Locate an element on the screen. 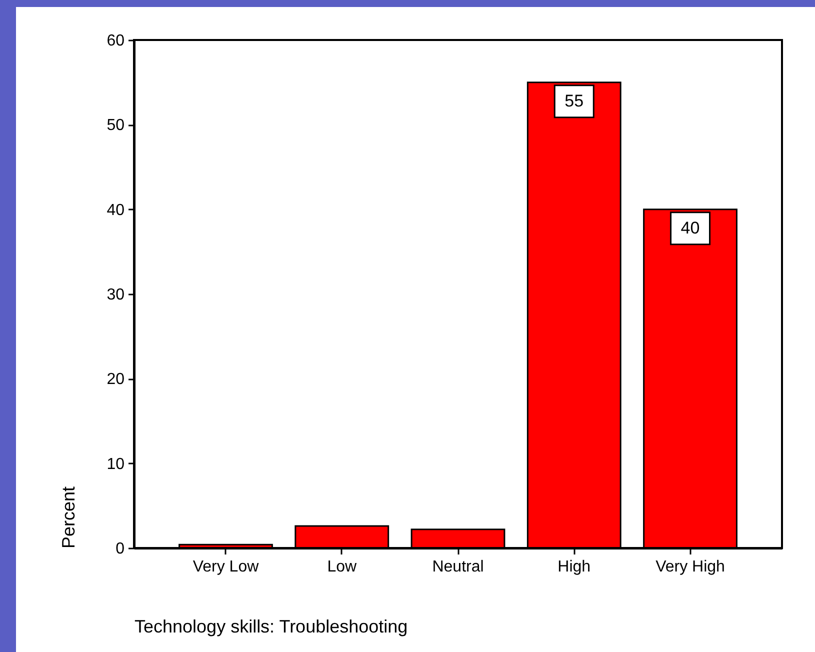 This screenshot has height=652, width=815. y-tick-label: 0 is located at coordinates (120, 549).